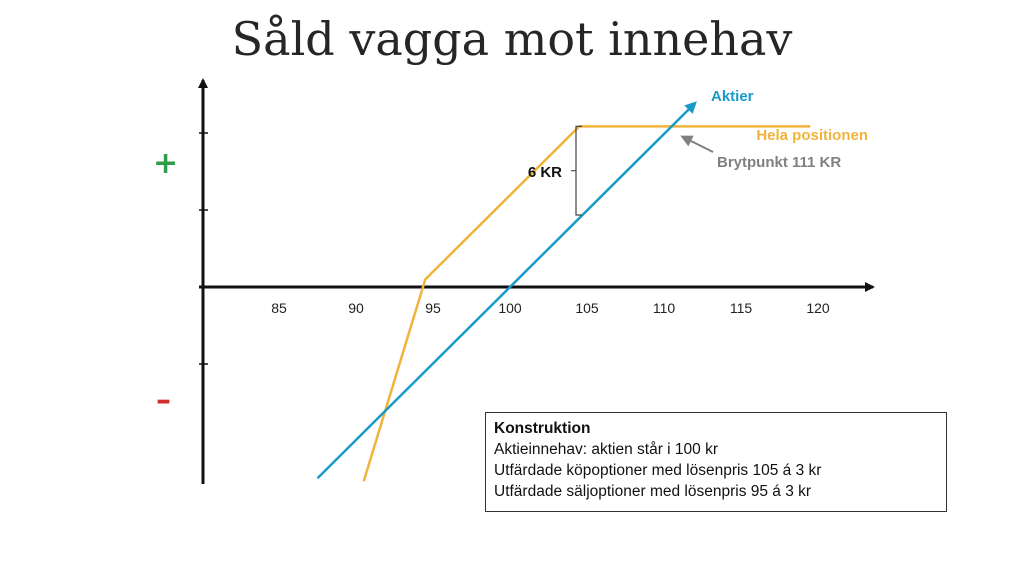 The height and width of the screenshot is (577, 1024). I want to click on plus-sign: +, so click(166, 163).